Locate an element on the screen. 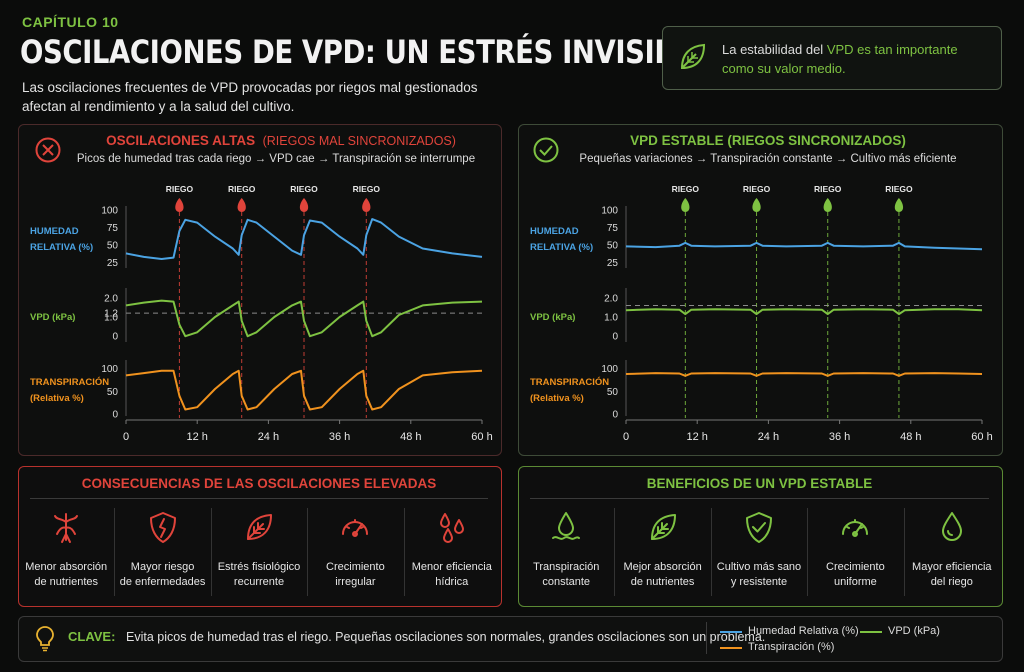  footer-label: CLAVE: is located at coordinates (92, 636).